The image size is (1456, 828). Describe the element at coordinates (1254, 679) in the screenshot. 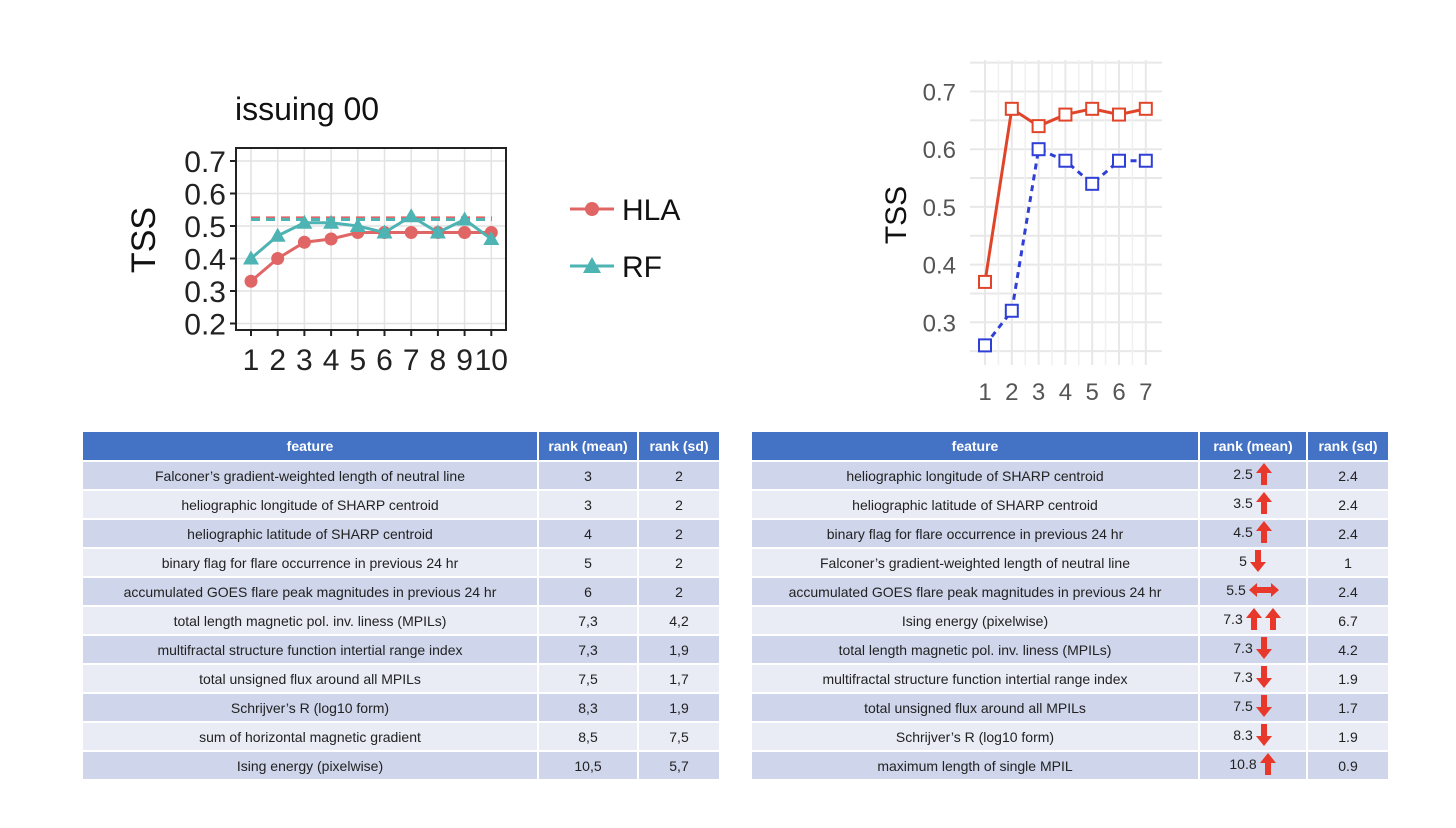

I see `rank-mean-cell: 7.3` at that location.